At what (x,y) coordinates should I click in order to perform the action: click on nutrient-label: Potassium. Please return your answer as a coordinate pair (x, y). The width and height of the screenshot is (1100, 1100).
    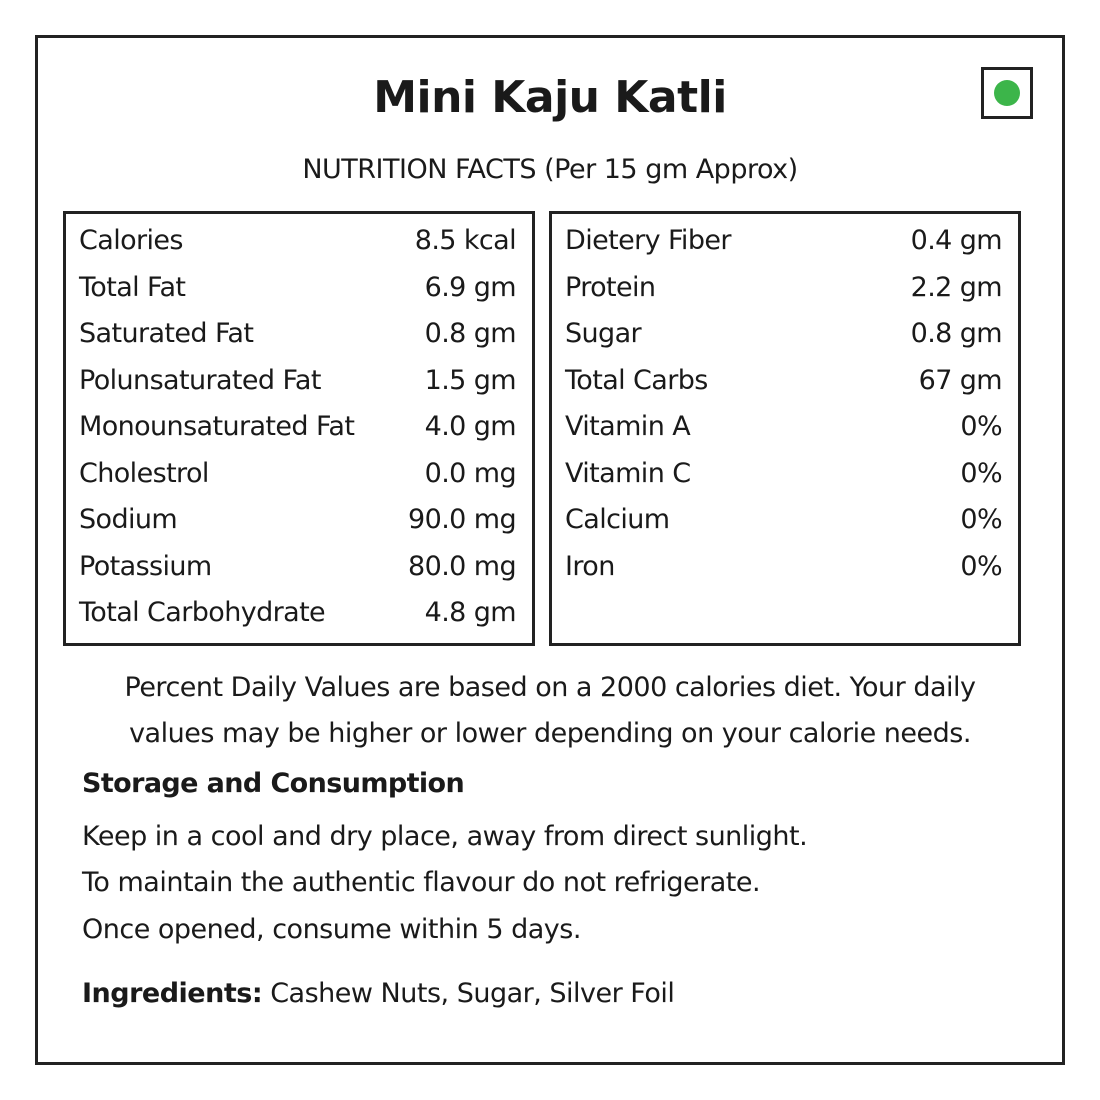
    Looking at the image, I should click on (145, 566).